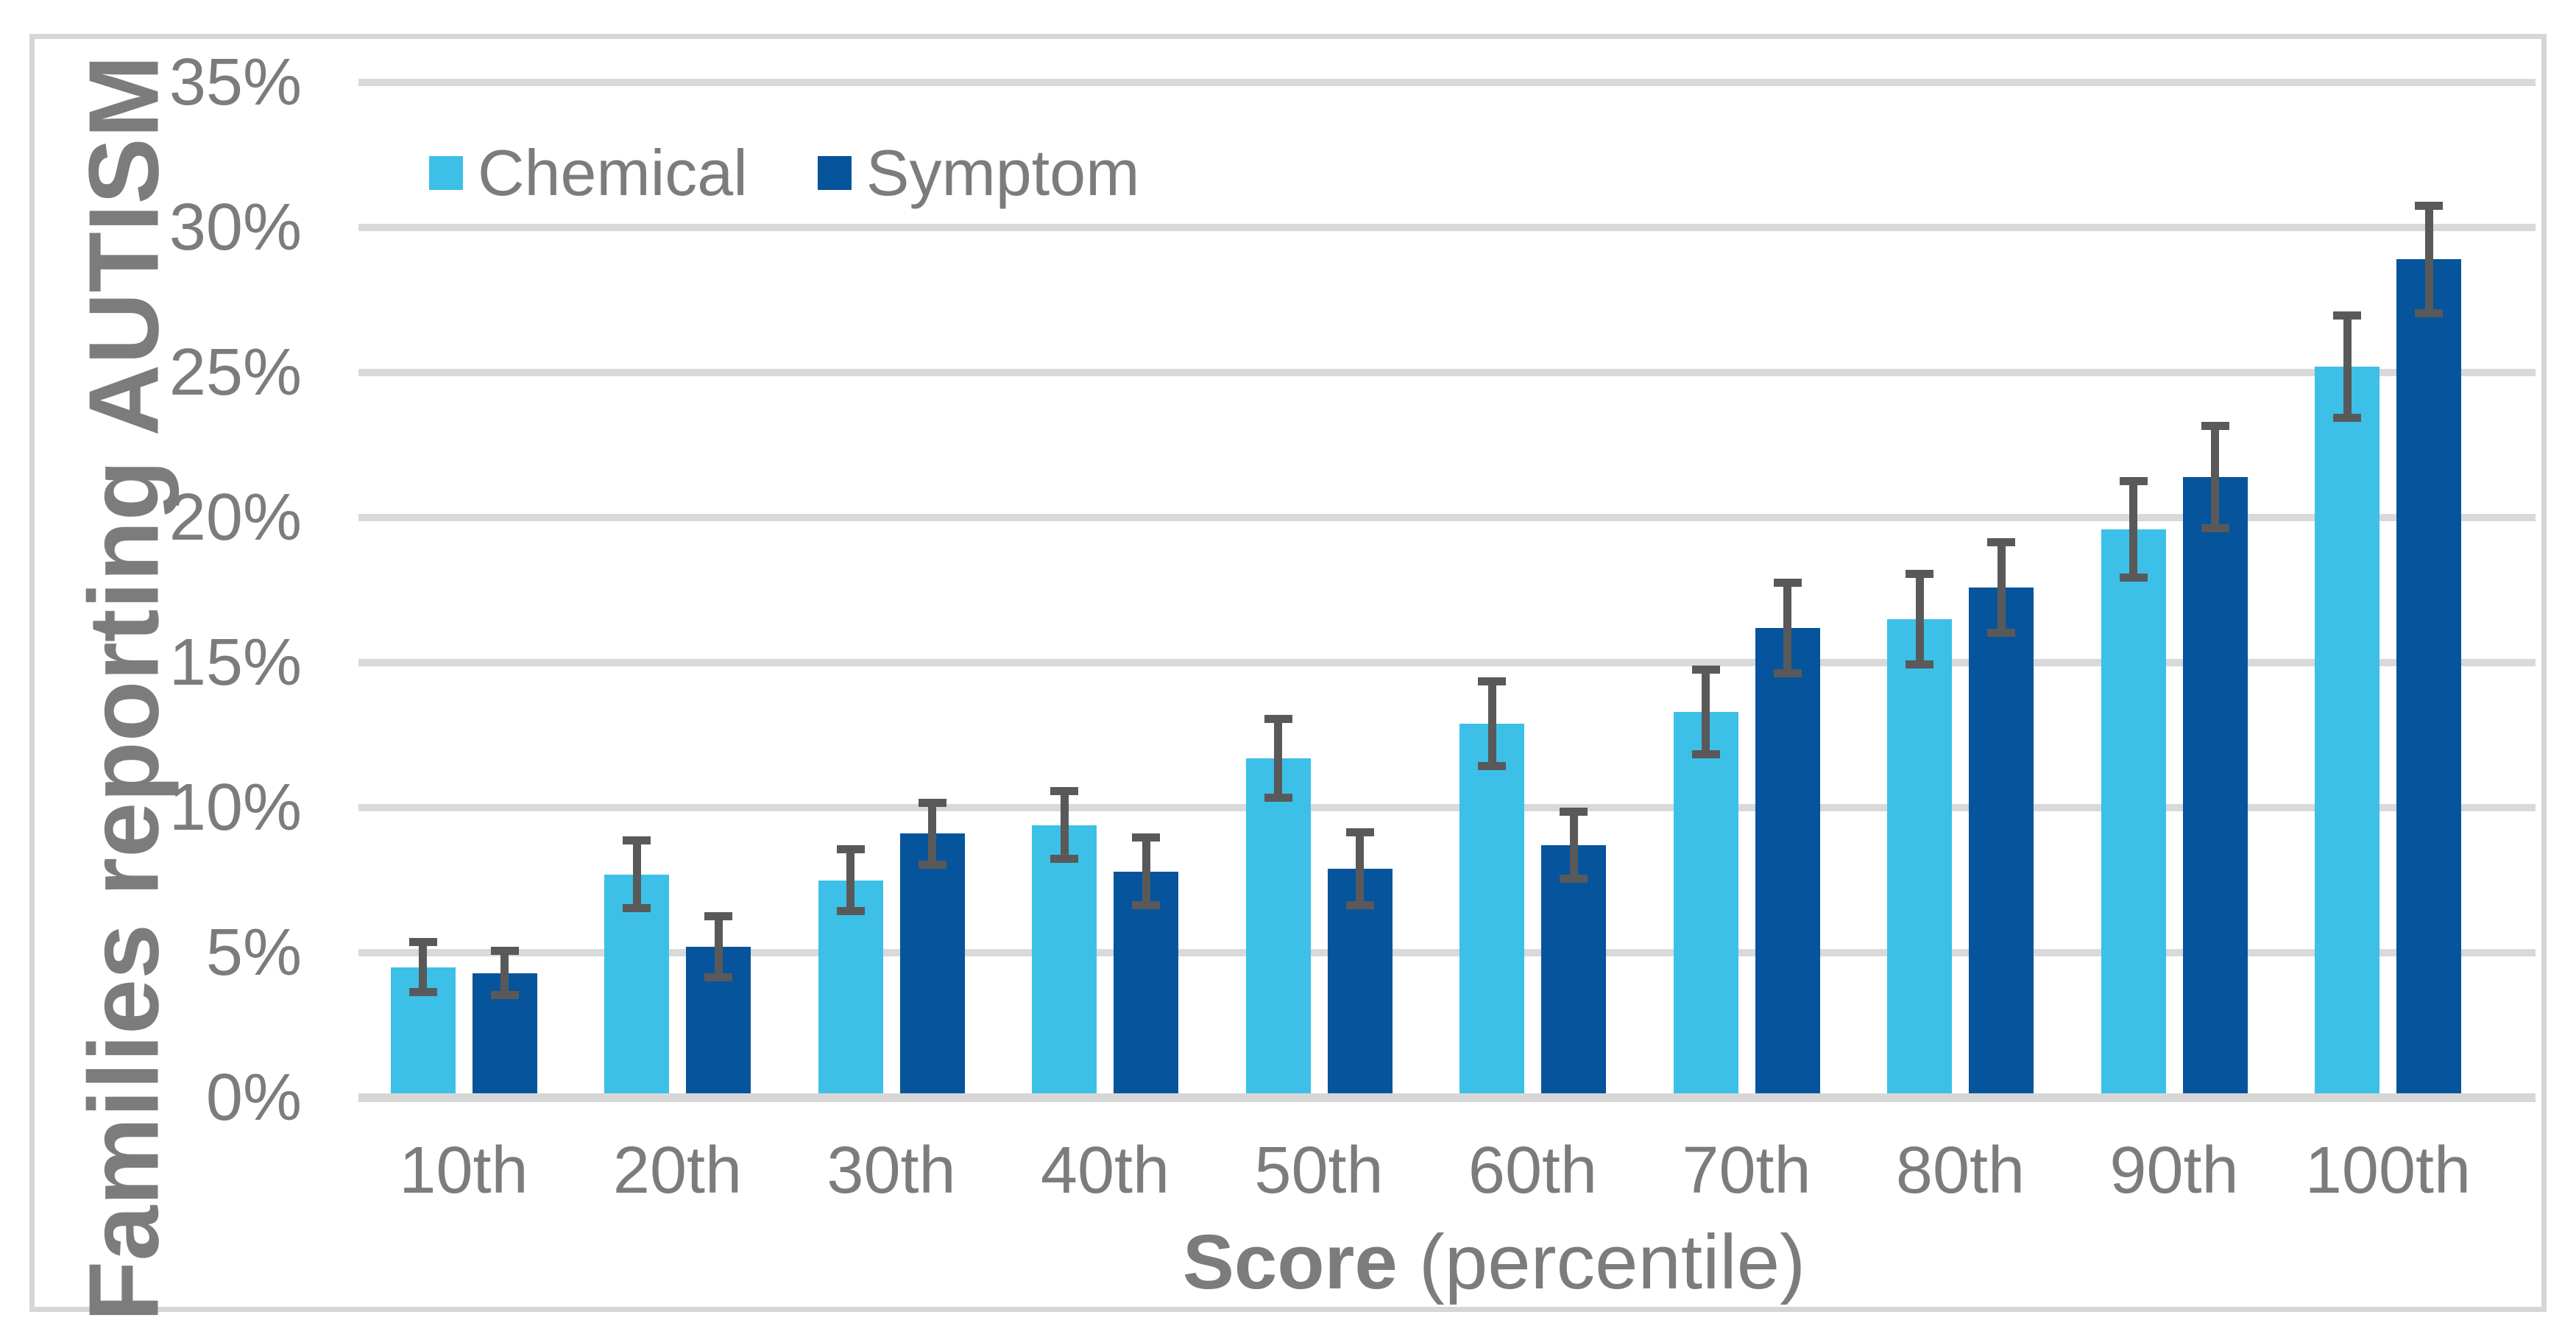  I want to click on gridline-25%, so click(1447, 372).